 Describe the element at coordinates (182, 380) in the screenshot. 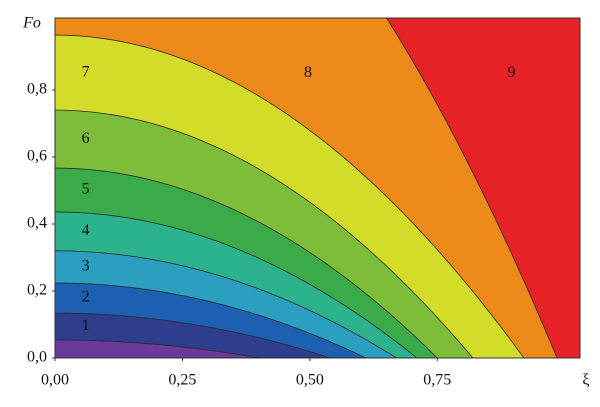

I see `x-tick-label: 0,25` at that location.